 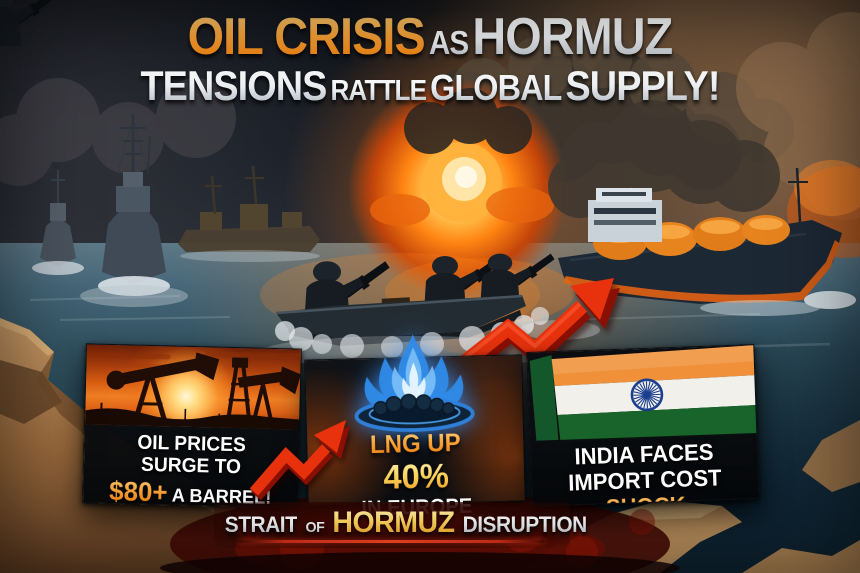 I want to click on india-panel-line2: IMPORT COST, so click(x=644, y=480).